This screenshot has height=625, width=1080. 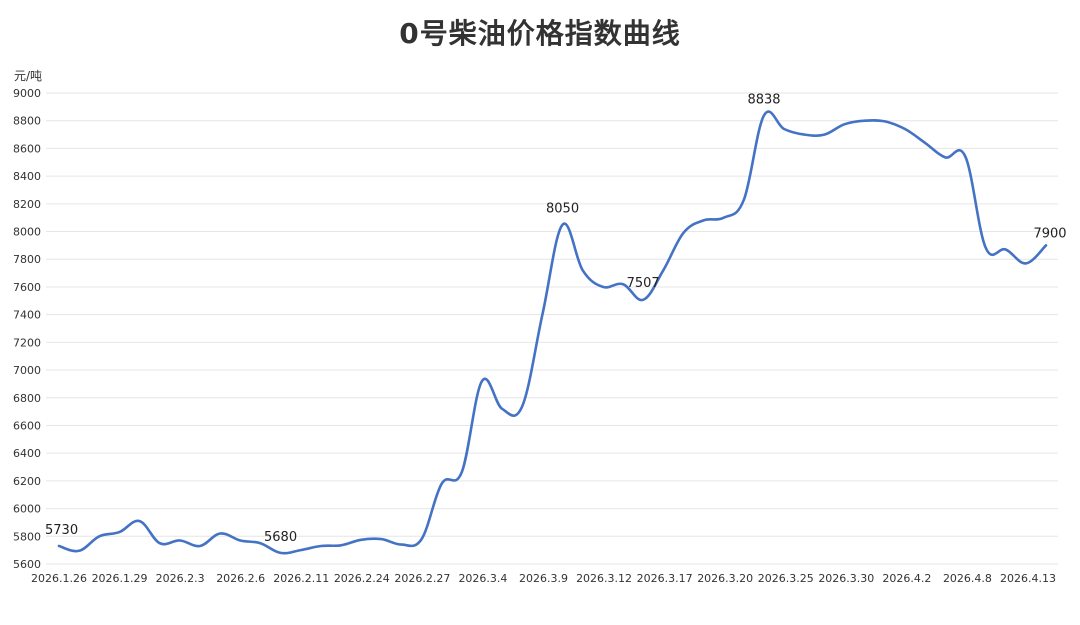 What do you see at coordinates (59, 578) in the screenshot?
I see `x-tick-label: 2026.1.26` at bounding box center [59, 578].